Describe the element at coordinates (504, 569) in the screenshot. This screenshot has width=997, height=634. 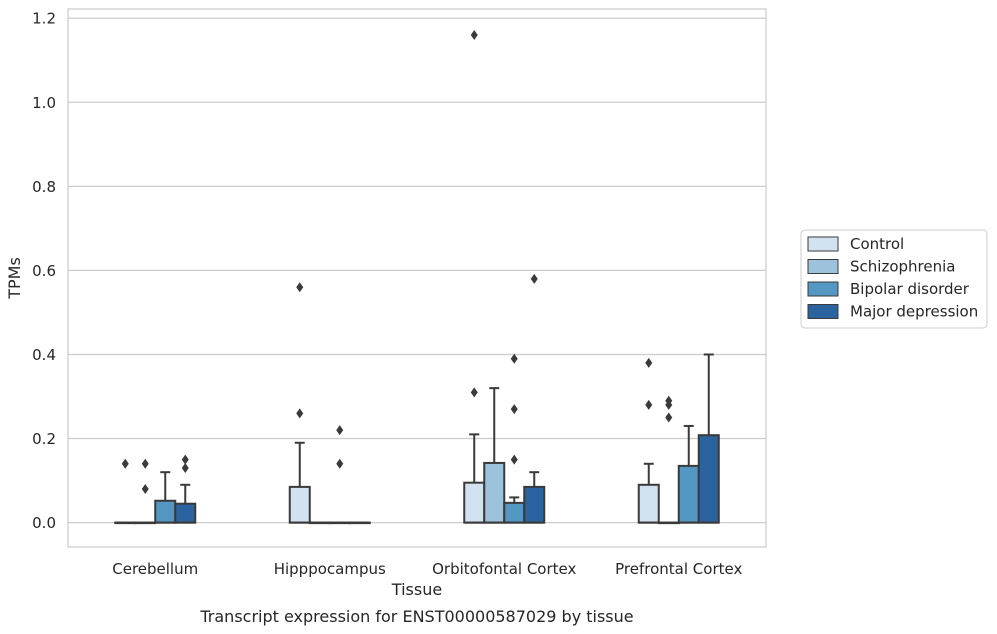
I see `x-tick-label: Orbitofontal Cortex` at that location.